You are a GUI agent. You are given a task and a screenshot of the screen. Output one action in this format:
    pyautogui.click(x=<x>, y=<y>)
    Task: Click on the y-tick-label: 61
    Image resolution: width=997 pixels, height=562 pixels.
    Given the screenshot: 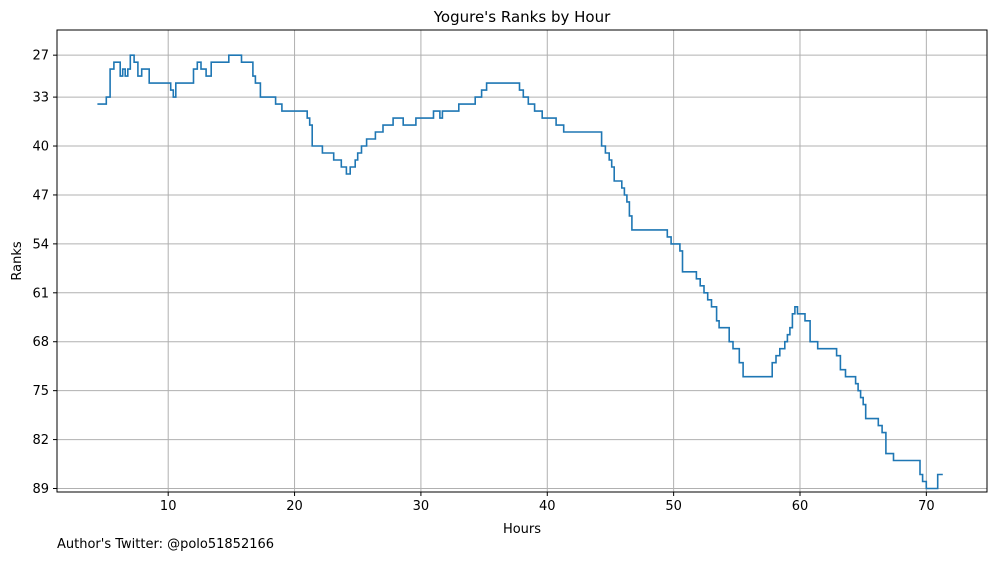 What is the action you would take?
    pyautogui.click(x=40, y=293)
    